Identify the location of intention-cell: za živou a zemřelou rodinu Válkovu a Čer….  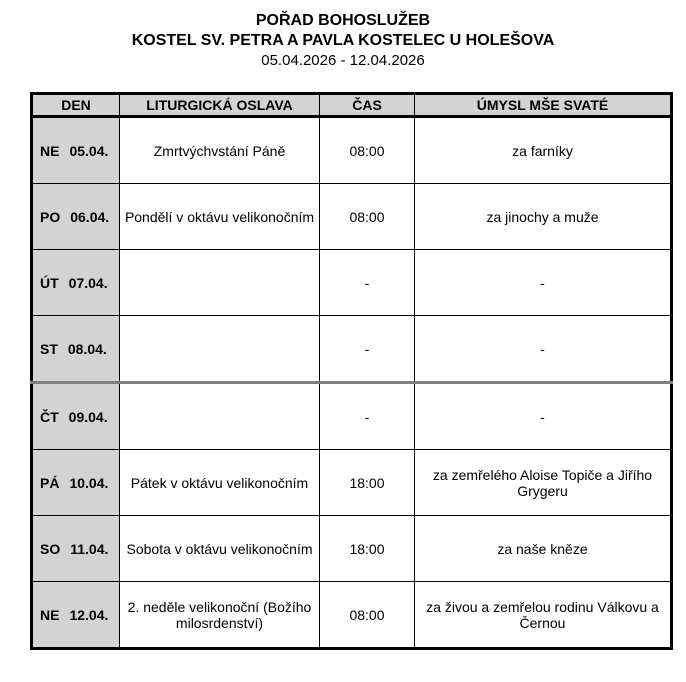
(543, 615).